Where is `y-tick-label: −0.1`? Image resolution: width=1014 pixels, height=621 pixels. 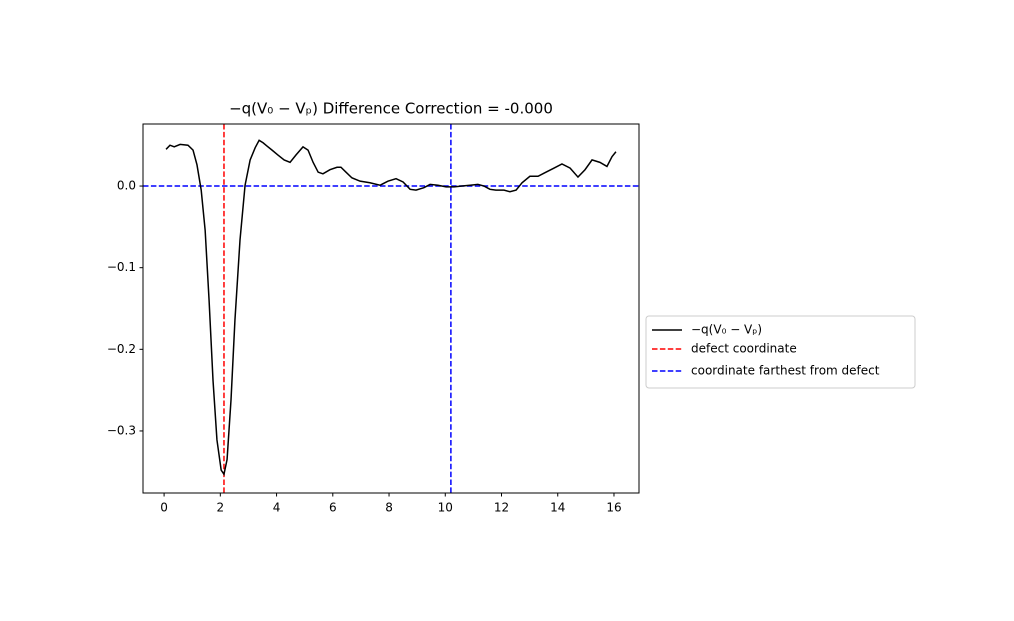 y-tick-label: −0.1 is located at coordinates (121, 267).